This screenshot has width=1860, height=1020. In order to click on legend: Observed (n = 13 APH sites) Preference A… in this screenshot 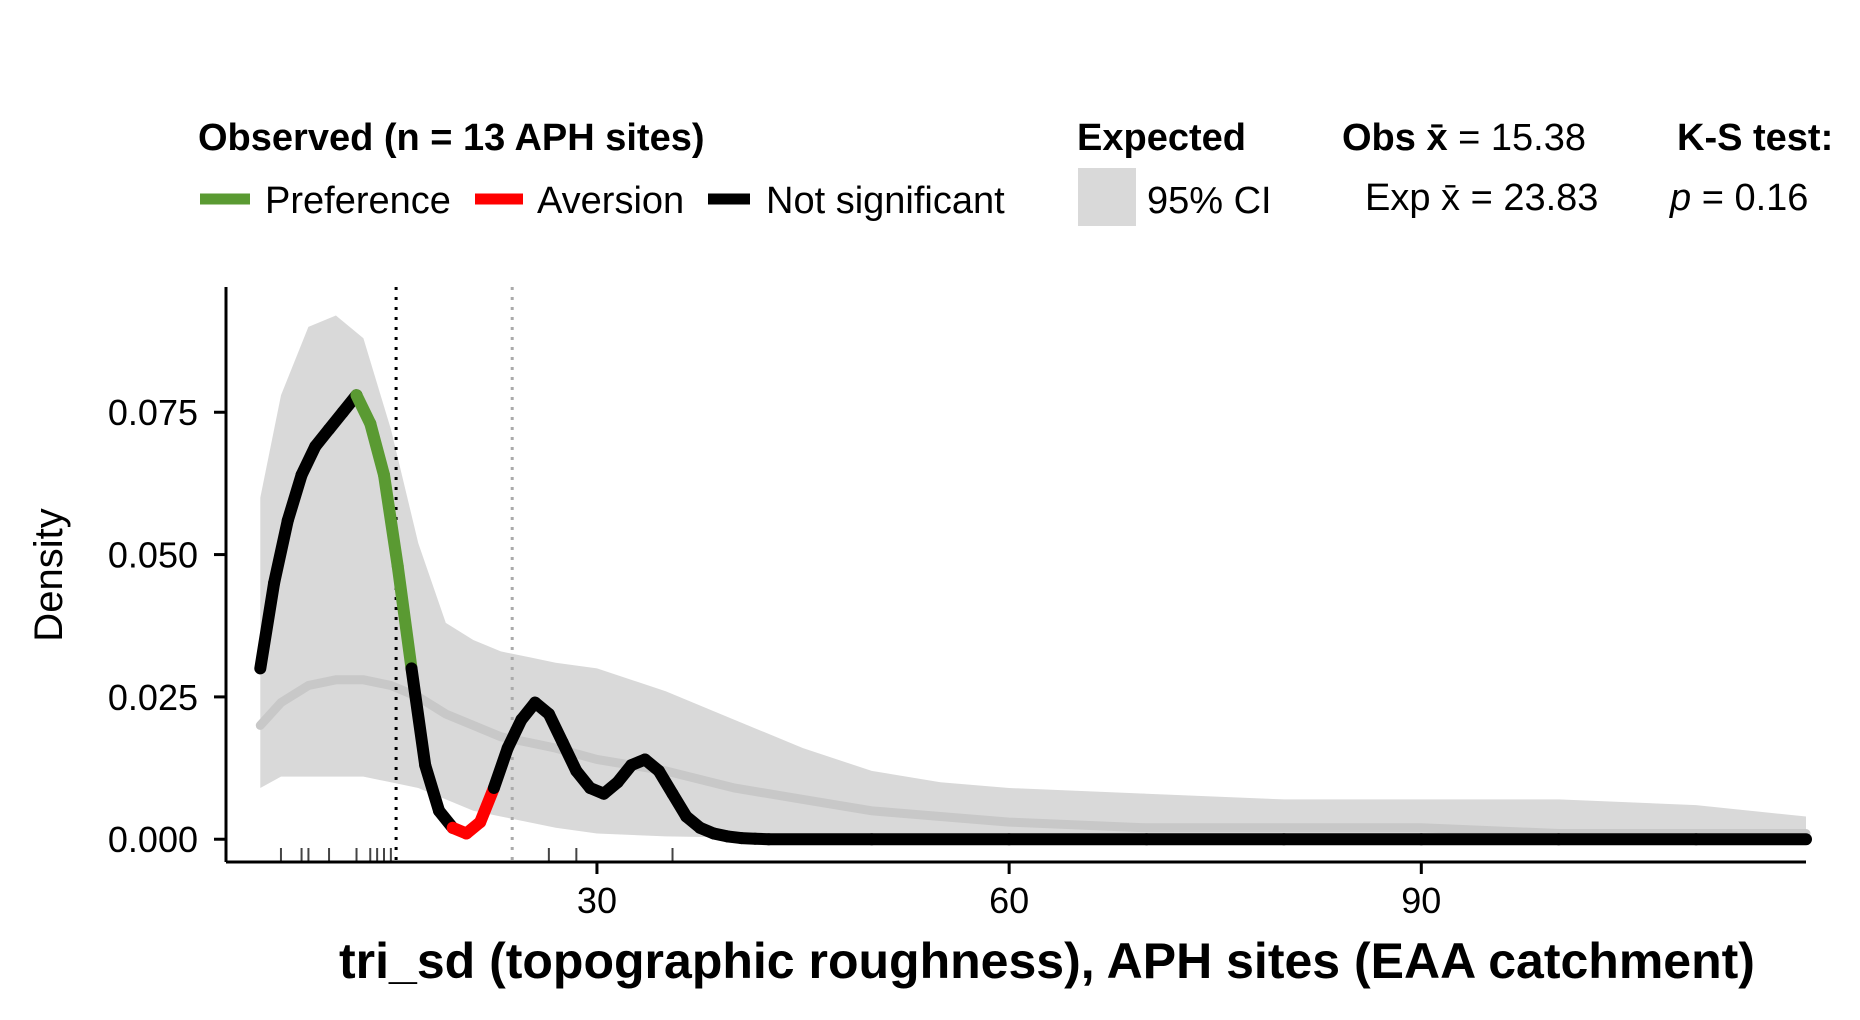, I will do `click(1015, 171)`.